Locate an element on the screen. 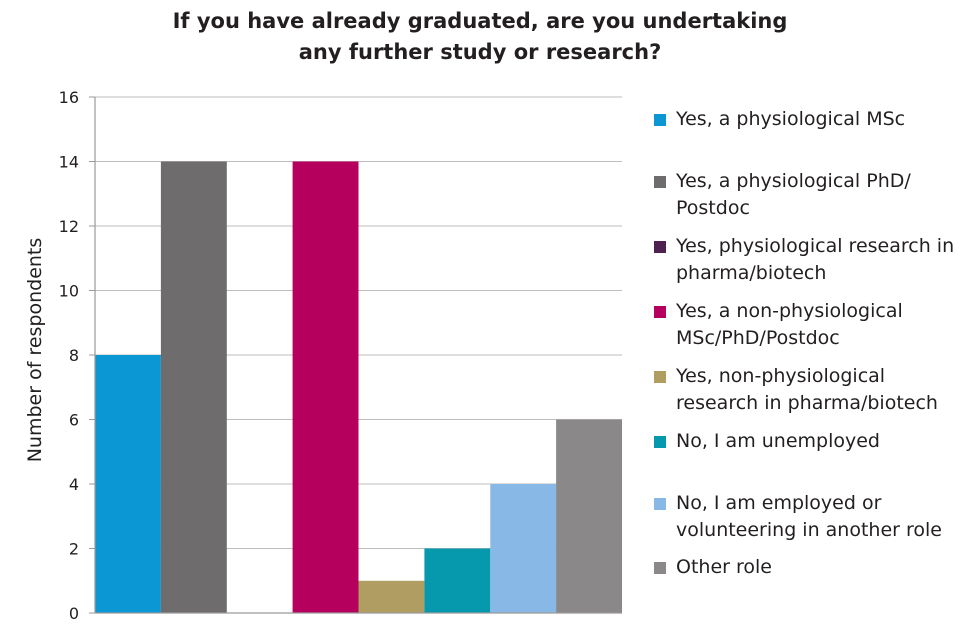  y-tick-label: 2 is located at coordinates (74, 549).